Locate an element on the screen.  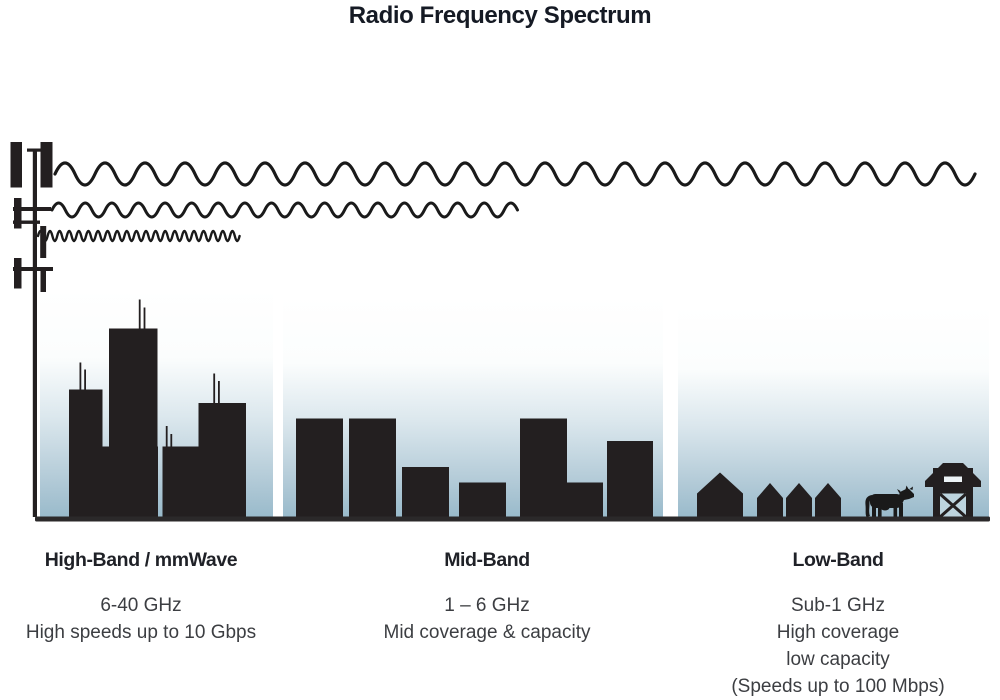
cow-icon is located at coordinates (889, 502).